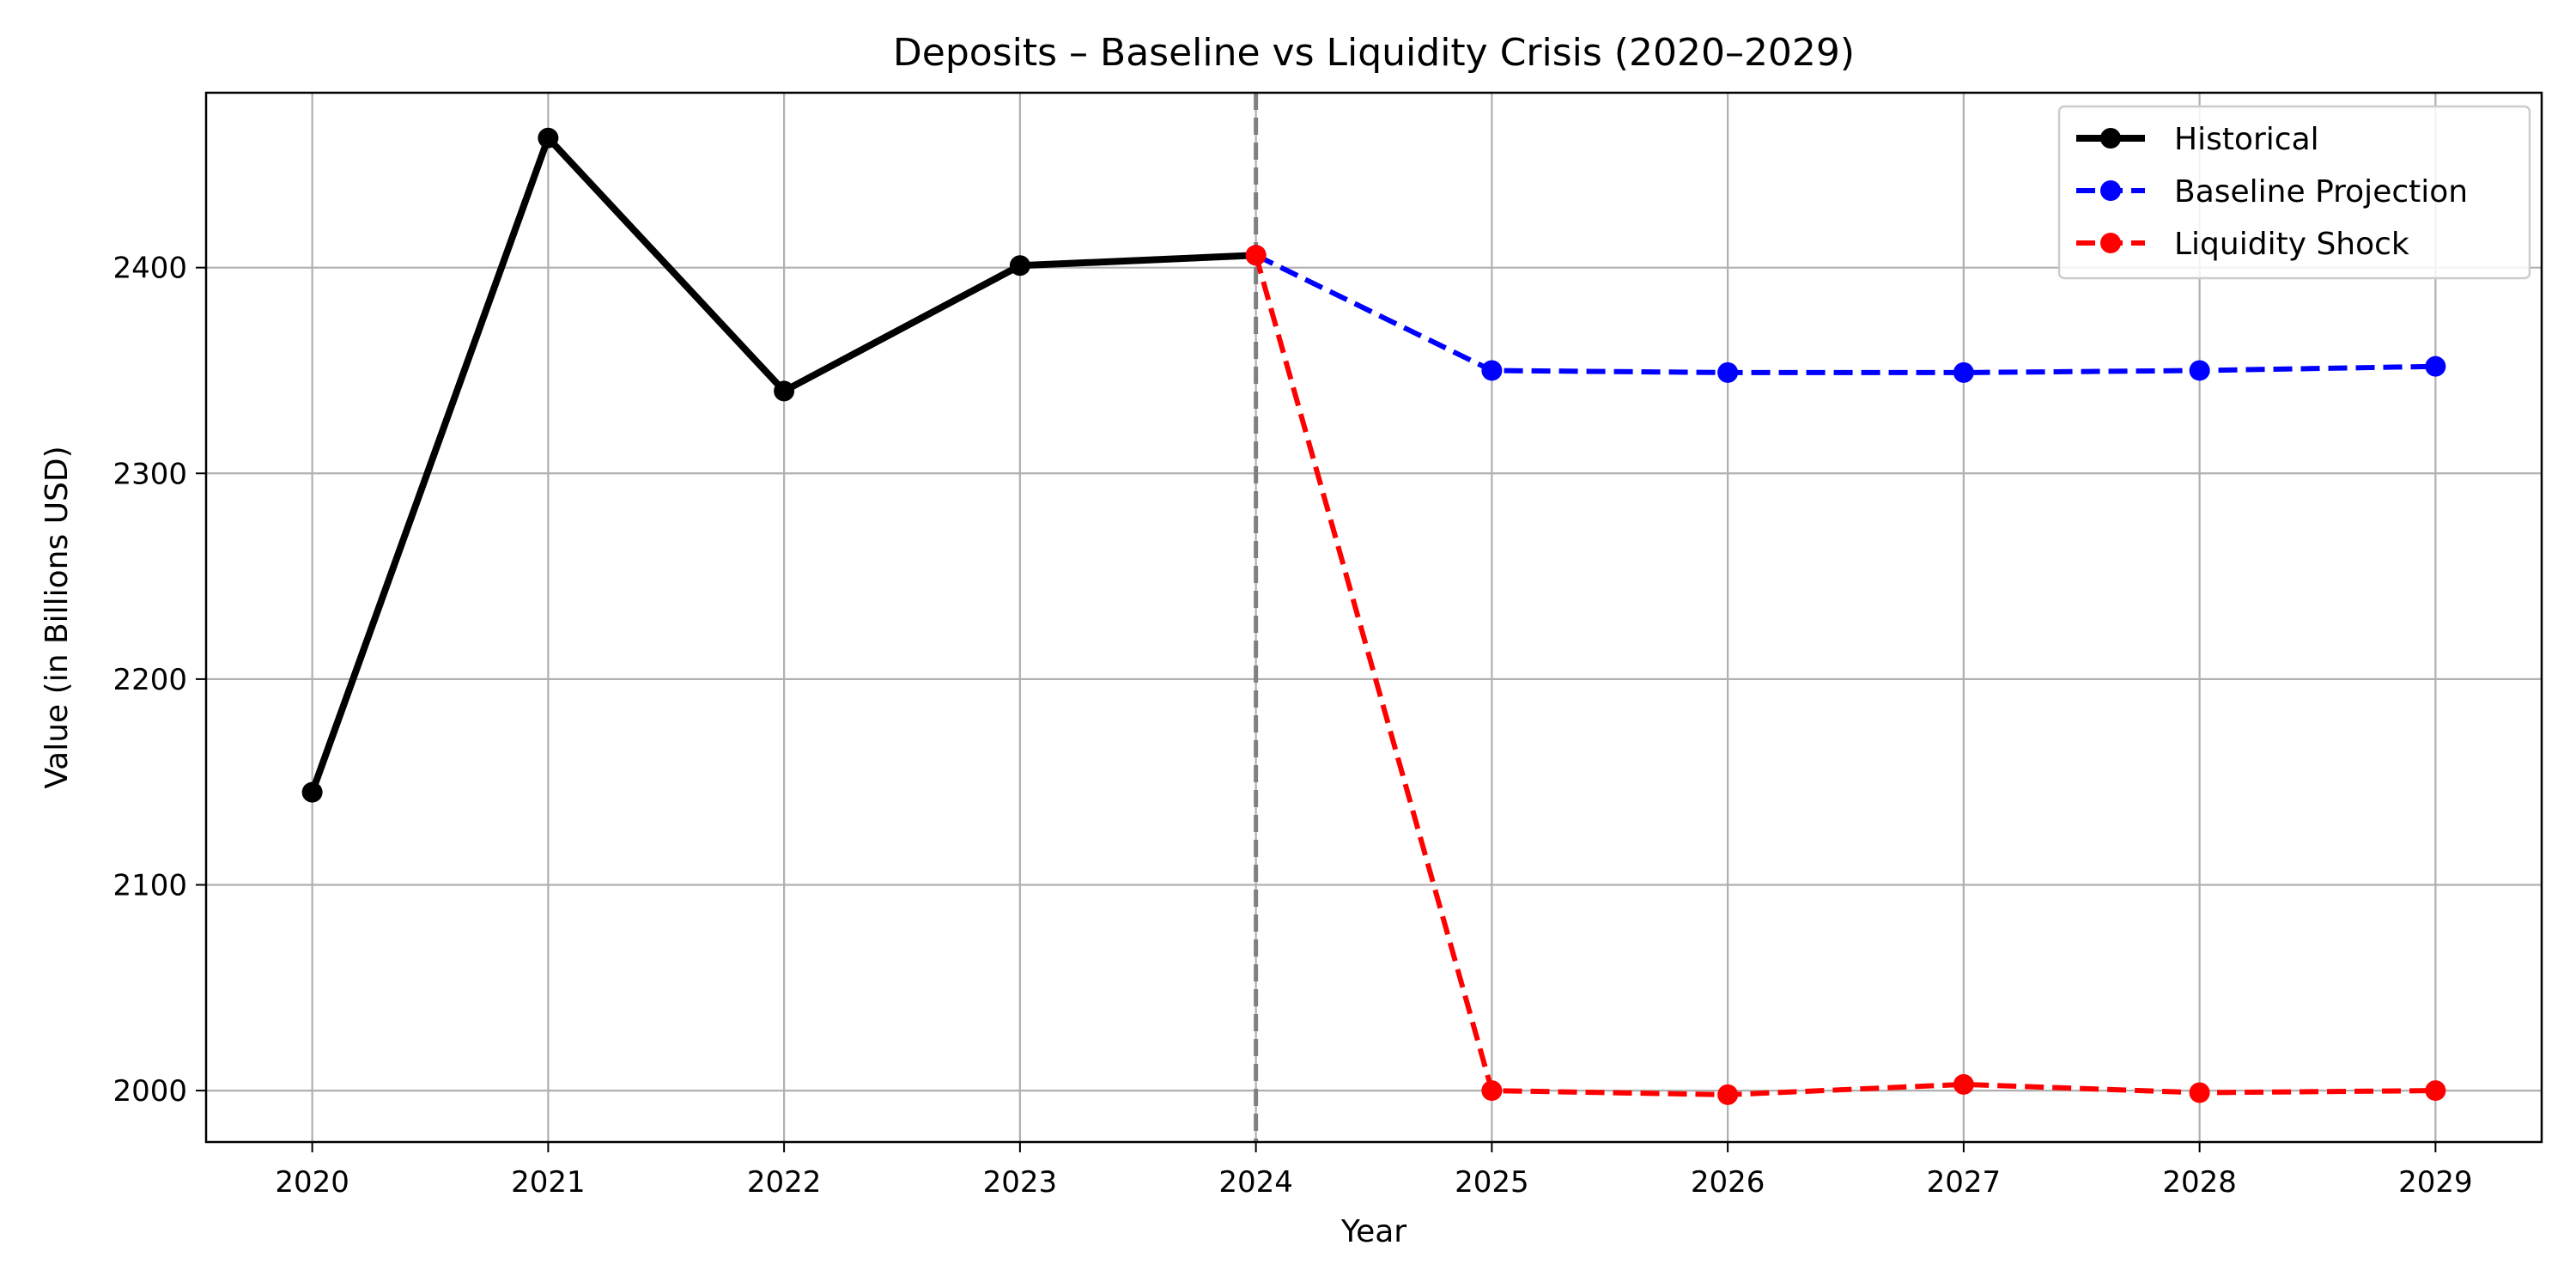 The image size is (2576, 1288). Describe the element at coordinates (1374, 1171) in the screenshot. I see `x-axis-ticks: 2020 2021 2022 2023 2024 2025 2026 2027 2028 2029` at that location.